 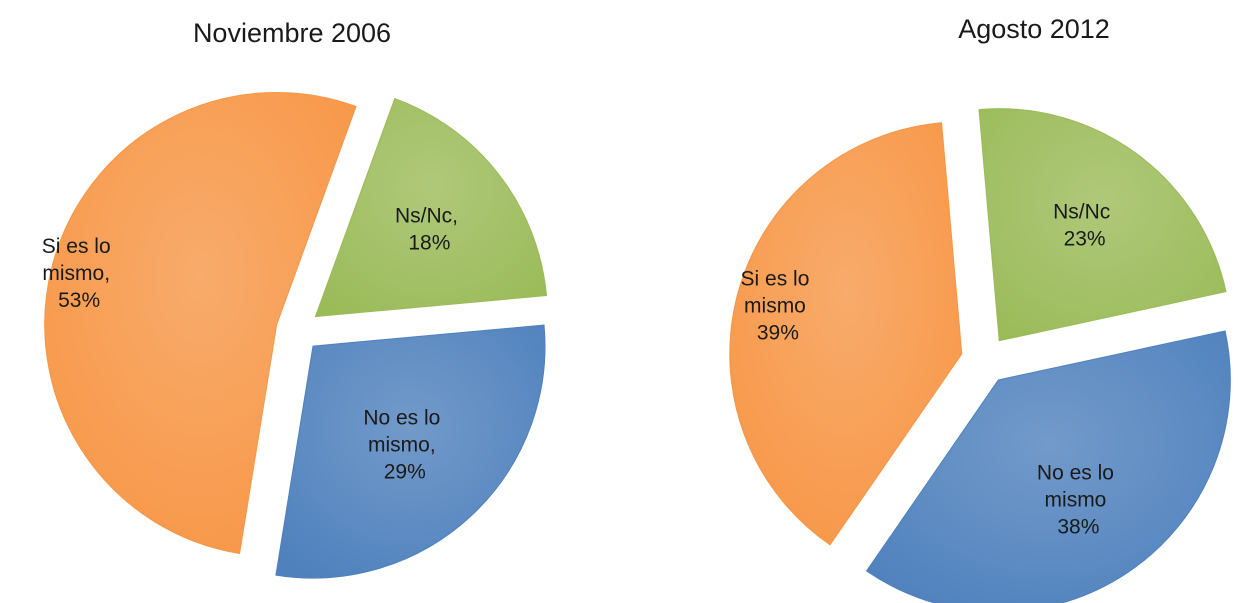 What do you see at coordinates (292, 33) in the screenshot?
I see `chart-title: Noviembre 2006` at bounding box center [292, 33].